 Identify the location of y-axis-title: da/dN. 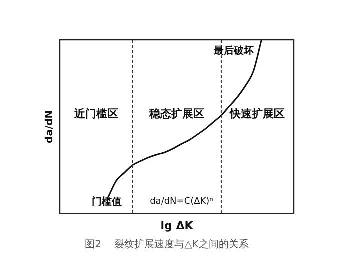
(50, 127).